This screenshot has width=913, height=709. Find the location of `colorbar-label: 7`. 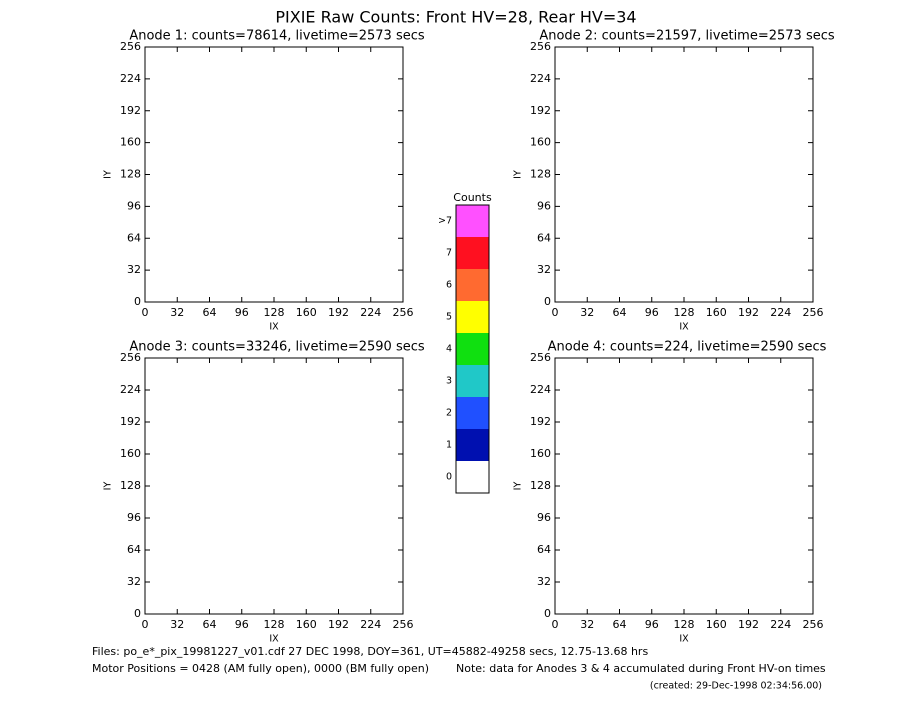

colorbar-label: 7 is located at coordinates (449, 253).